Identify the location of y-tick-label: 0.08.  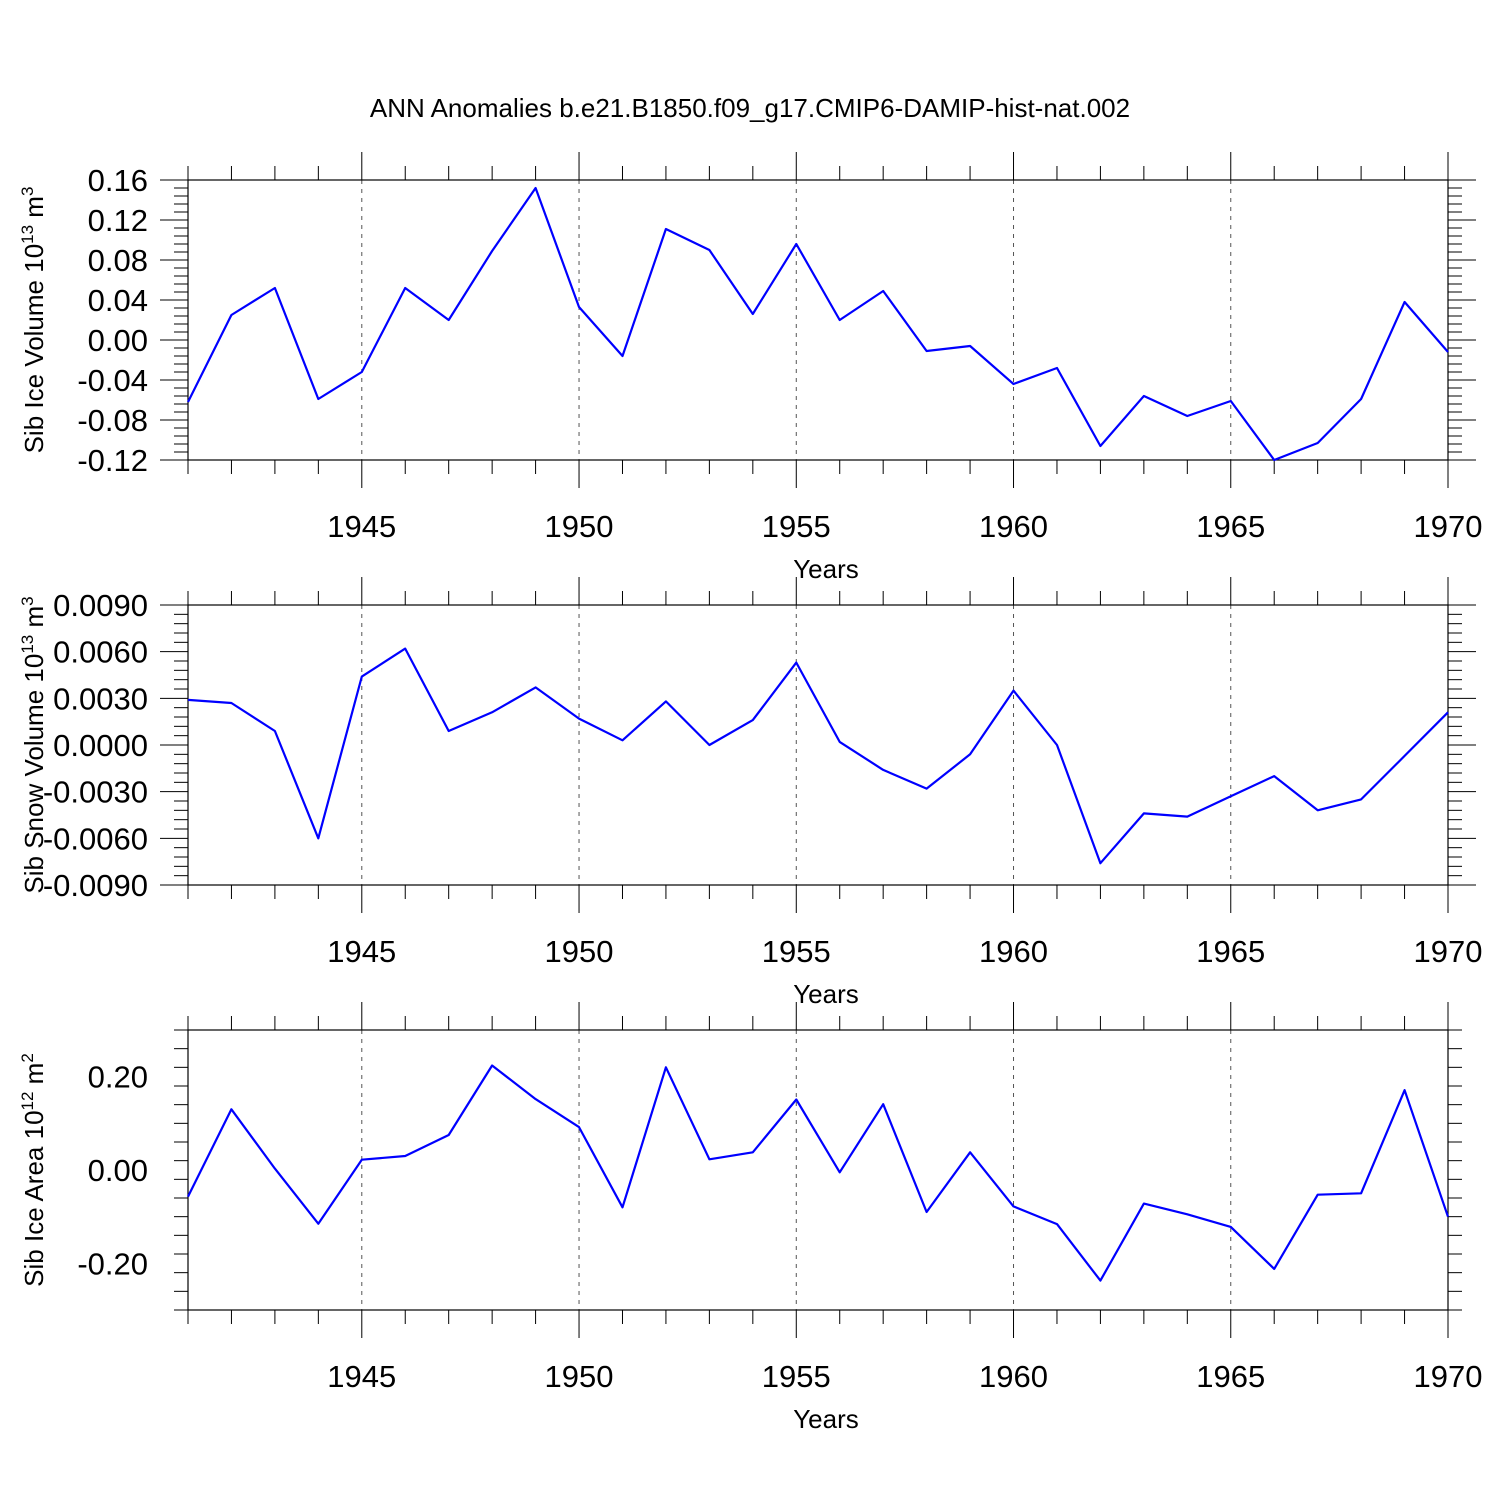
(118, 260).